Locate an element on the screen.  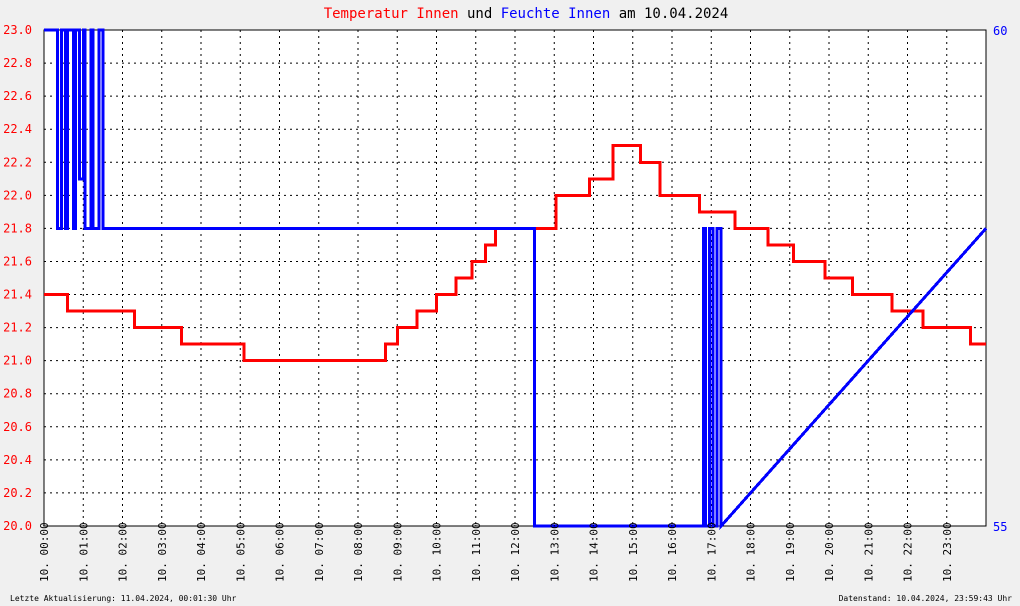
y-left-tick-label: 22.2 is located at coordinates (17, 162).